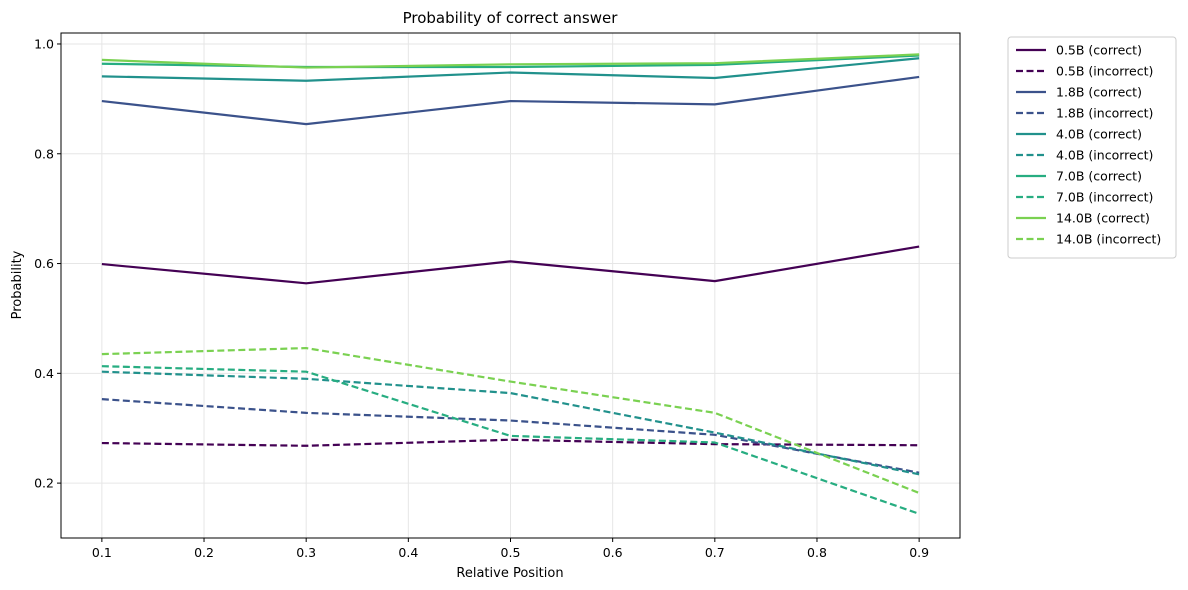  What do you see at coordinates (44, 263) in the screenshot?
I see `y-tick-label: 0.6` at bounding box center [44, 263].